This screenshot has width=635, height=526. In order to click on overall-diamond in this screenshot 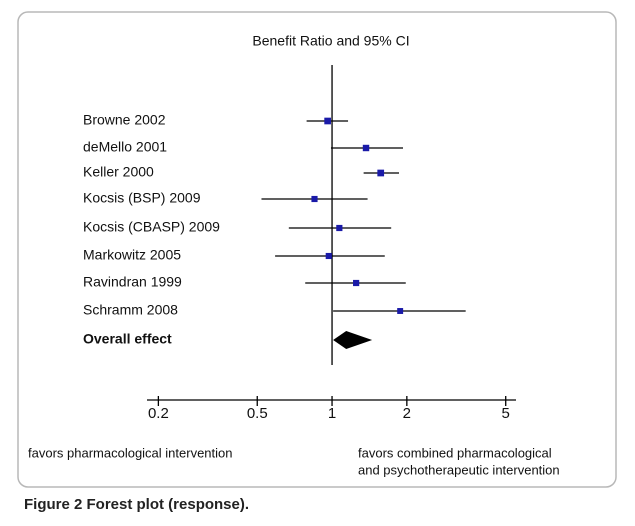, I will do `click(353, 340)`.